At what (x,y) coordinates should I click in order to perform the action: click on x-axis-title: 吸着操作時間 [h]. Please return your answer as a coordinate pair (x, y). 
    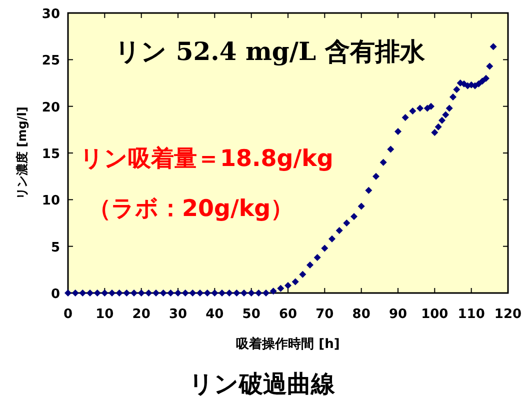
    Looking at the image, I should click on (288, 344).